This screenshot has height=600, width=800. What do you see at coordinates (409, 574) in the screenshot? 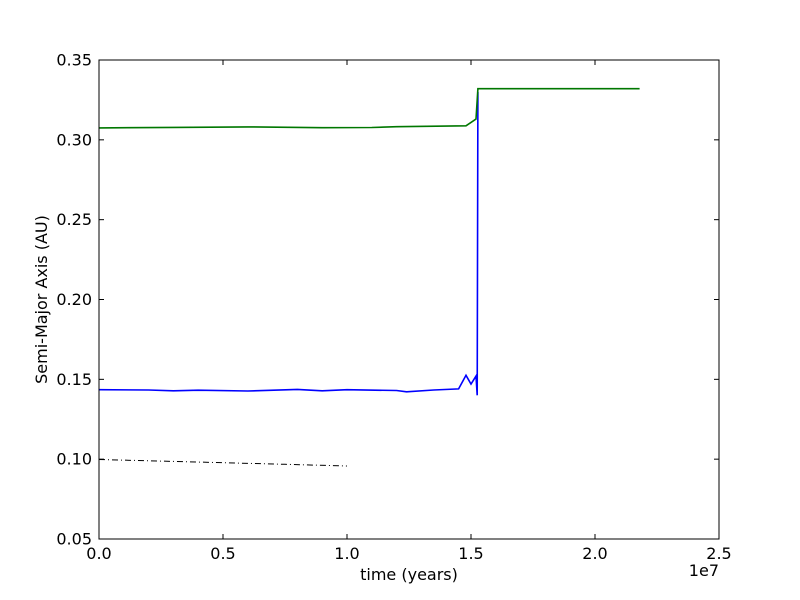
I see `x-axis-label: time (years)` at bounding box center [409, 574].